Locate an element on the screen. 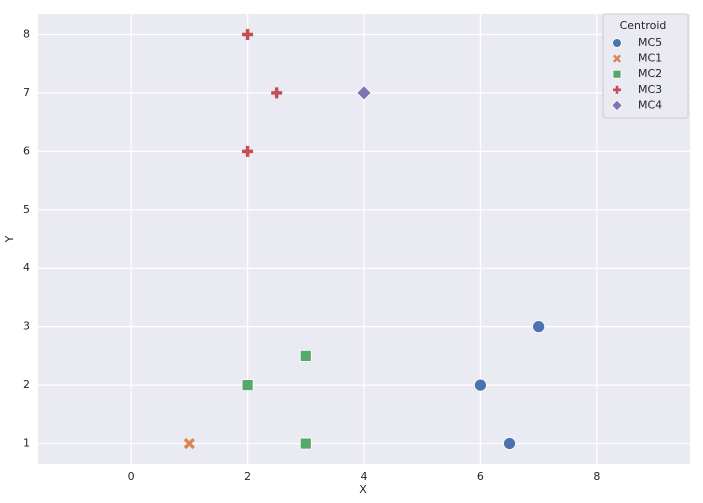 The width and height of the screenshot is (703, 503). x-tick-label: 4 is located at coordinates (364, 476).